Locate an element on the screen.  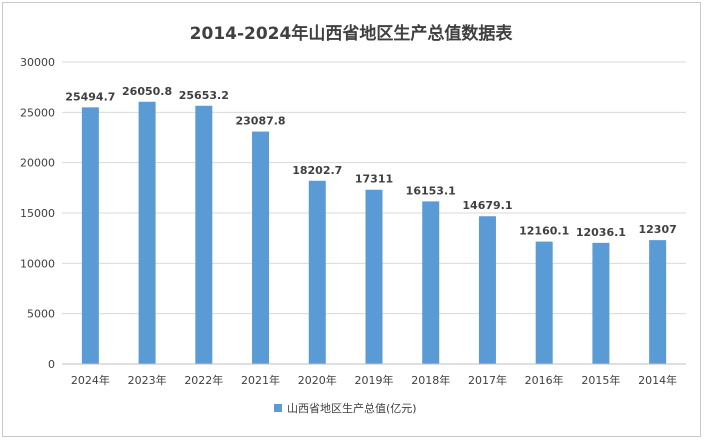
x-tick-label: 2014年 is located at coordinates (657, 380).